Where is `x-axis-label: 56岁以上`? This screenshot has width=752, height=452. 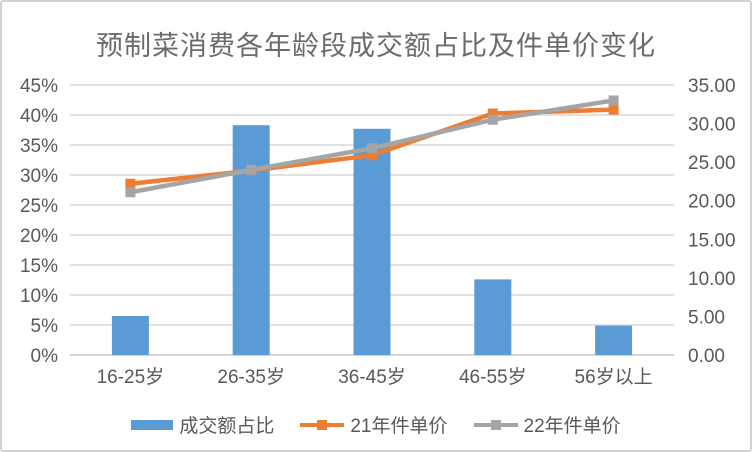 x-axis-label: 56岁以上 is located at coordinates (614, 377).